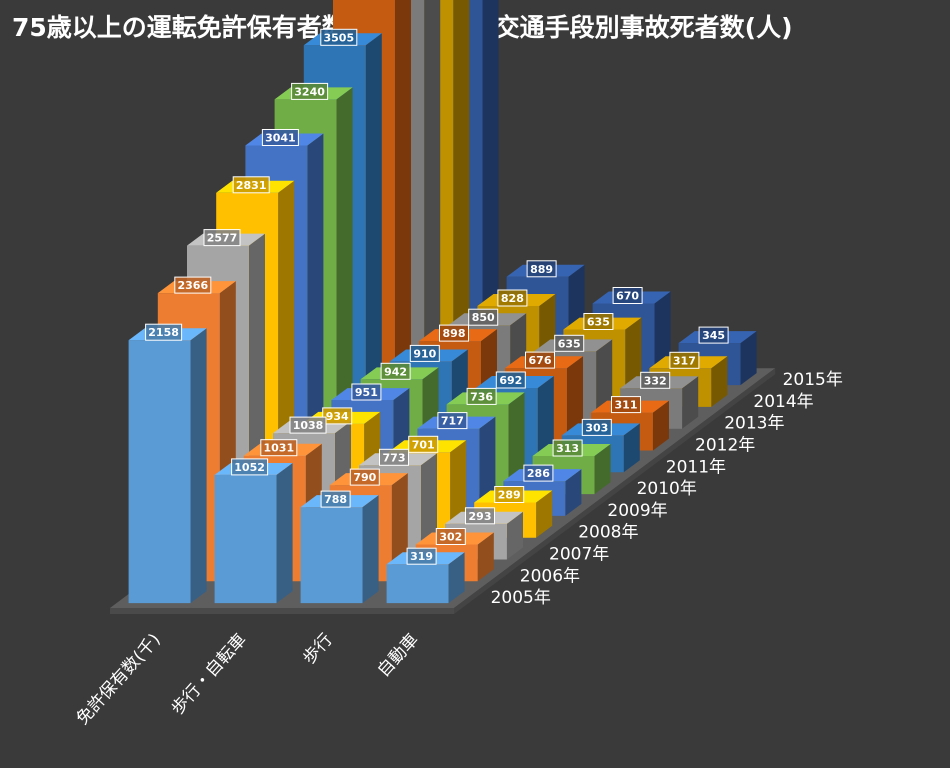  I want to click on category-axis-label: 自動車, so click(398, 655).